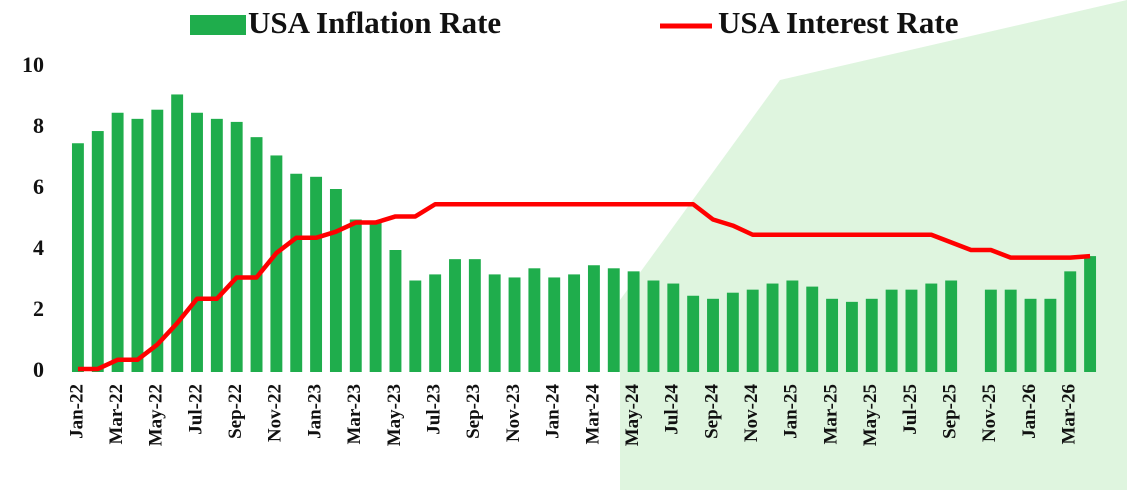 Image resolution: width=1127 pixels, height=490 pixels. I want to click on legend-swatch, so click(218, 25).